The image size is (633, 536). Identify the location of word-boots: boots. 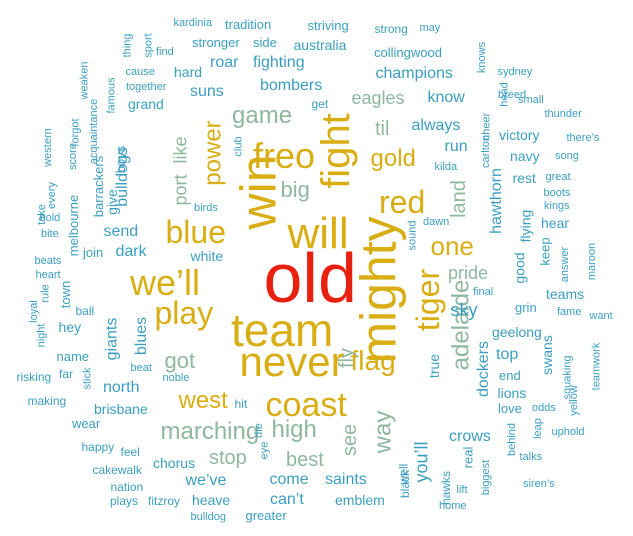
(557, 192).